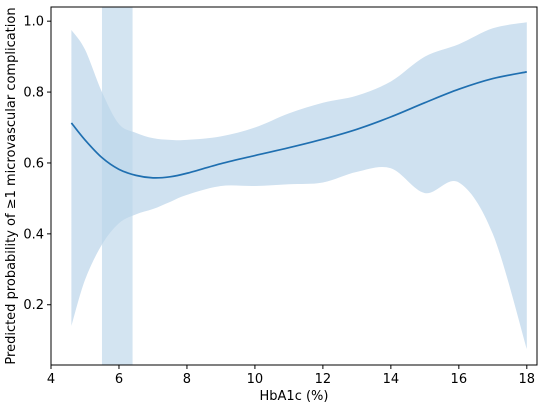  Describe the element at coordinates (291, 376) in the screenshot. I see `x-axis: 4 6 8 10 12 14 16 18` at that location.